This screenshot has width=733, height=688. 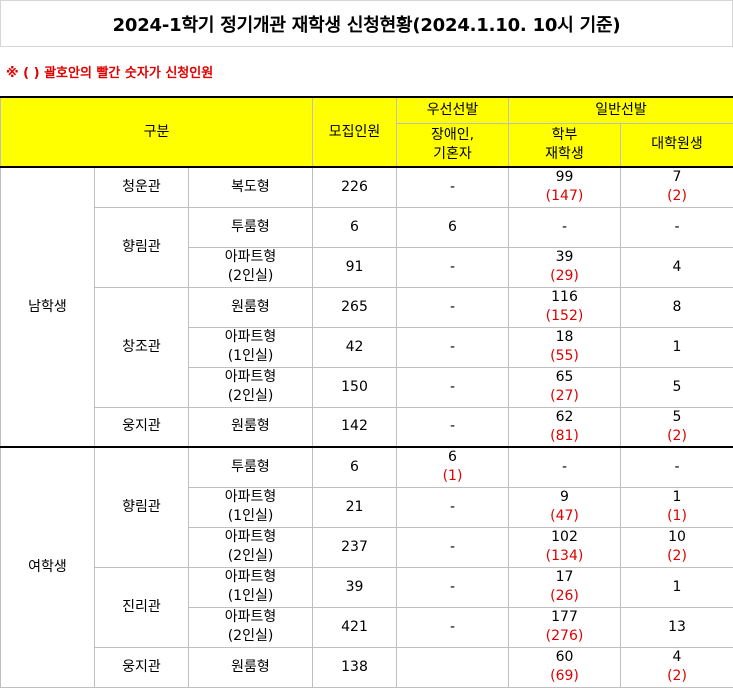 What do you see at coordinates (564, 187) in the screenshot?
I see `undergrad-cell: 99 (147)` at bounding box center [564, 187].